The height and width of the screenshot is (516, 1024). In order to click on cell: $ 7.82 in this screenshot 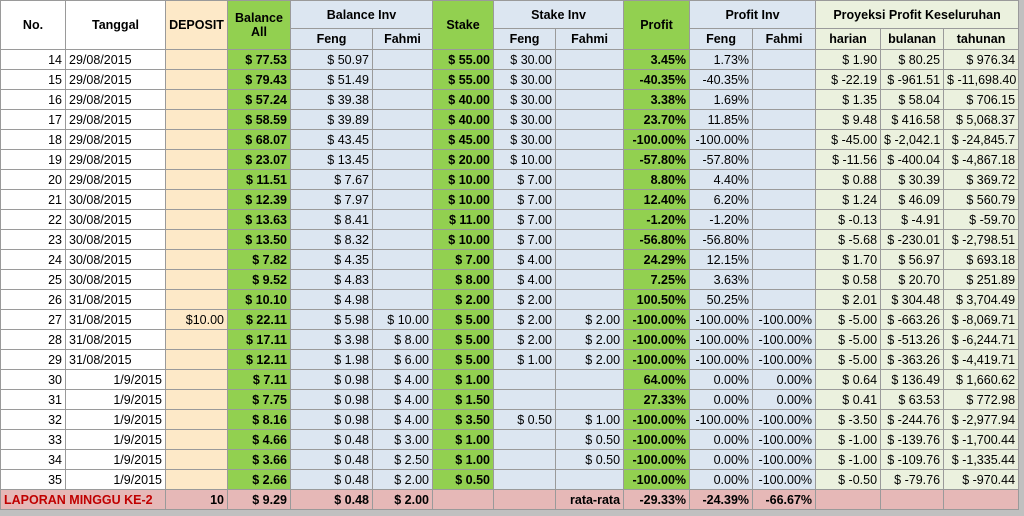, I will do `click(259, 259)`.